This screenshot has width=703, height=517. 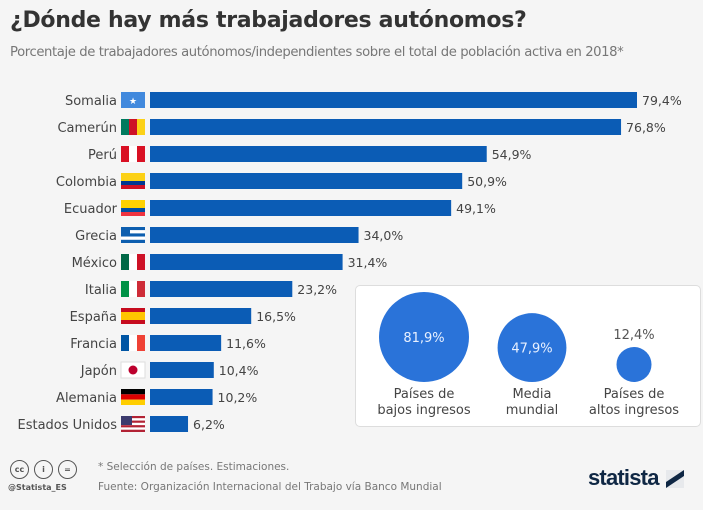 What do you see at coordinates (19, 469) in the screenshot?
I see `cc-license-icon: cc` at bounding box center [19, 469].